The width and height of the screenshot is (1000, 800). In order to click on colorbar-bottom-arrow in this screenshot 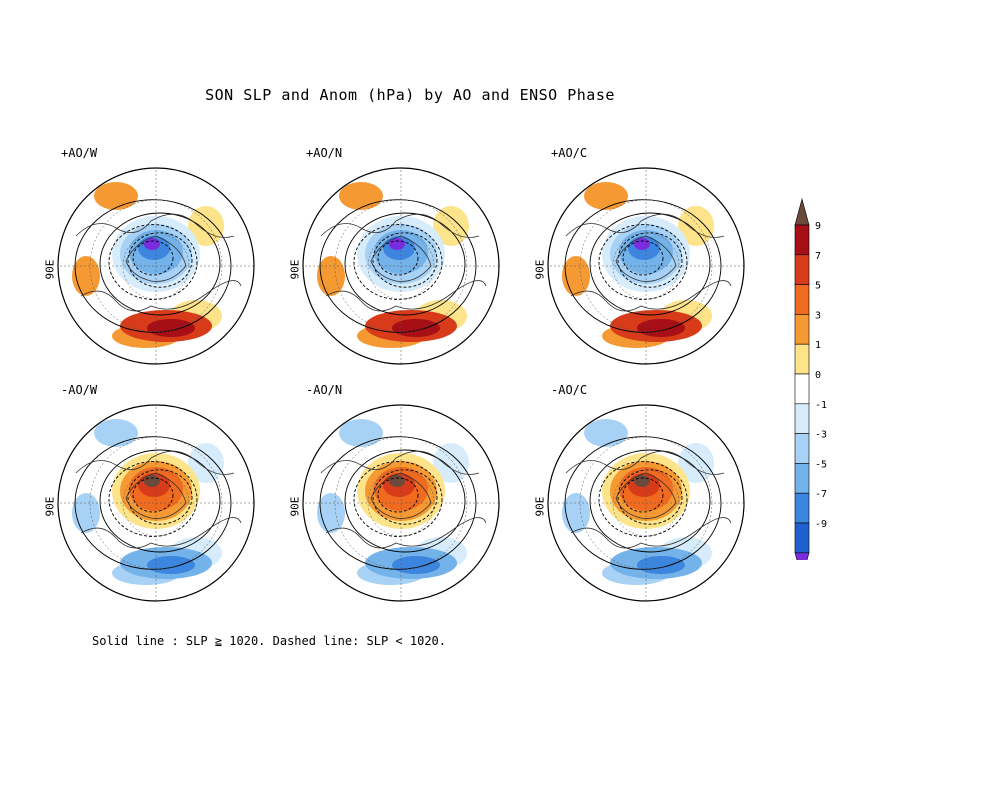, I will do `click(802, 556)`.